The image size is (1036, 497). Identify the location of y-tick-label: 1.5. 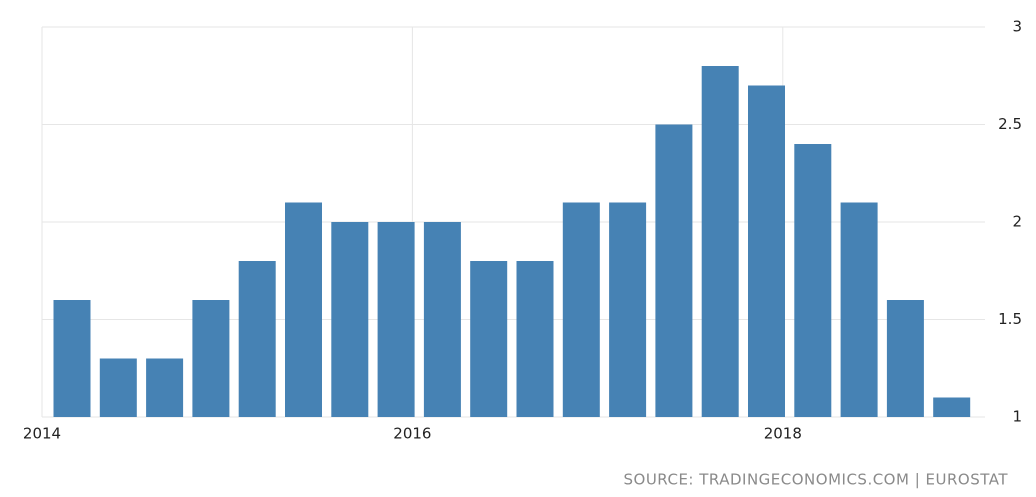
(1010, 319).